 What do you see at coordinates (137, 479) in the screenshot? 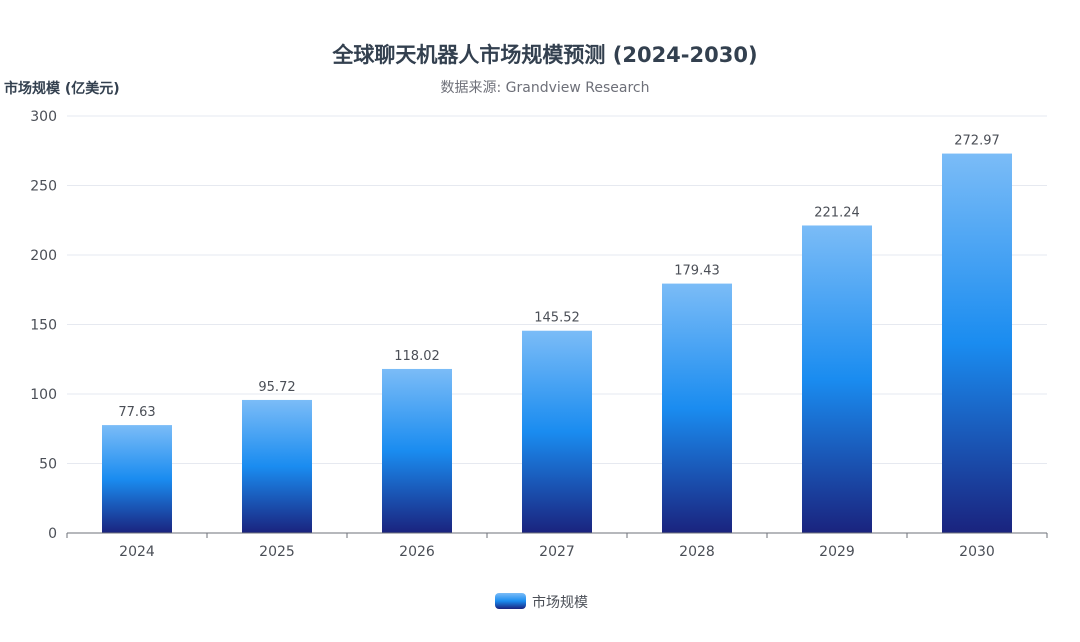
I see `bar-2024` at bounding box center [137, 479].